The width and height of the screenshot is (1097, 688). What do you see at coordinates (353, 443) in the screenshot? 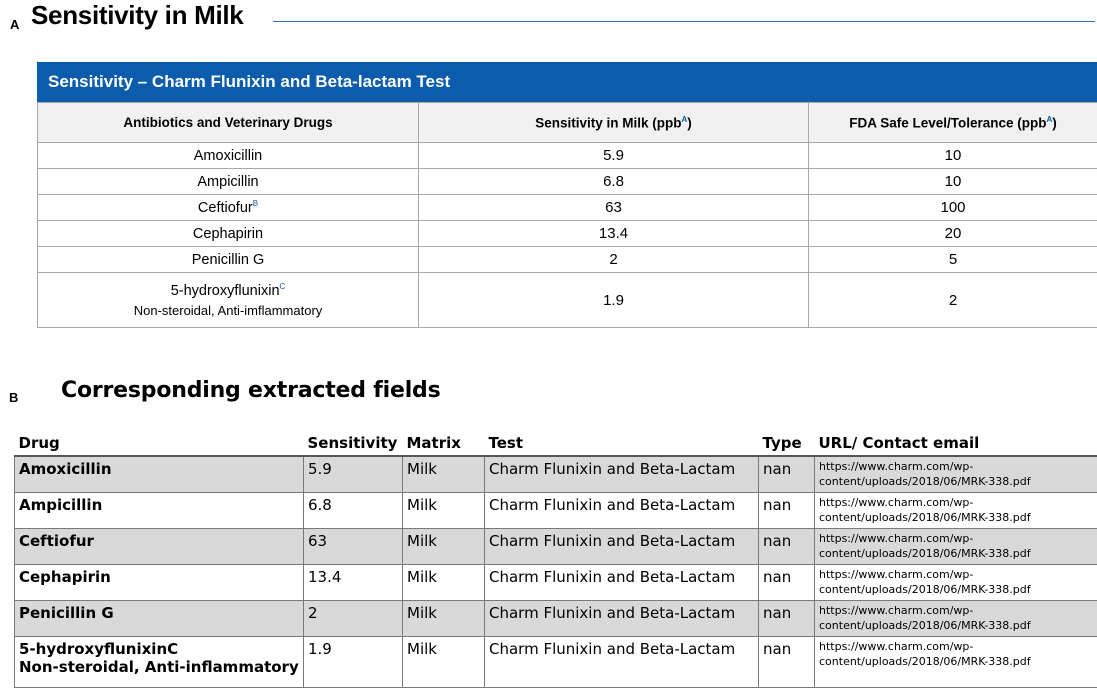
I see `column-header-sensitivity: Sensitivity` at bounding box center [353, 443].